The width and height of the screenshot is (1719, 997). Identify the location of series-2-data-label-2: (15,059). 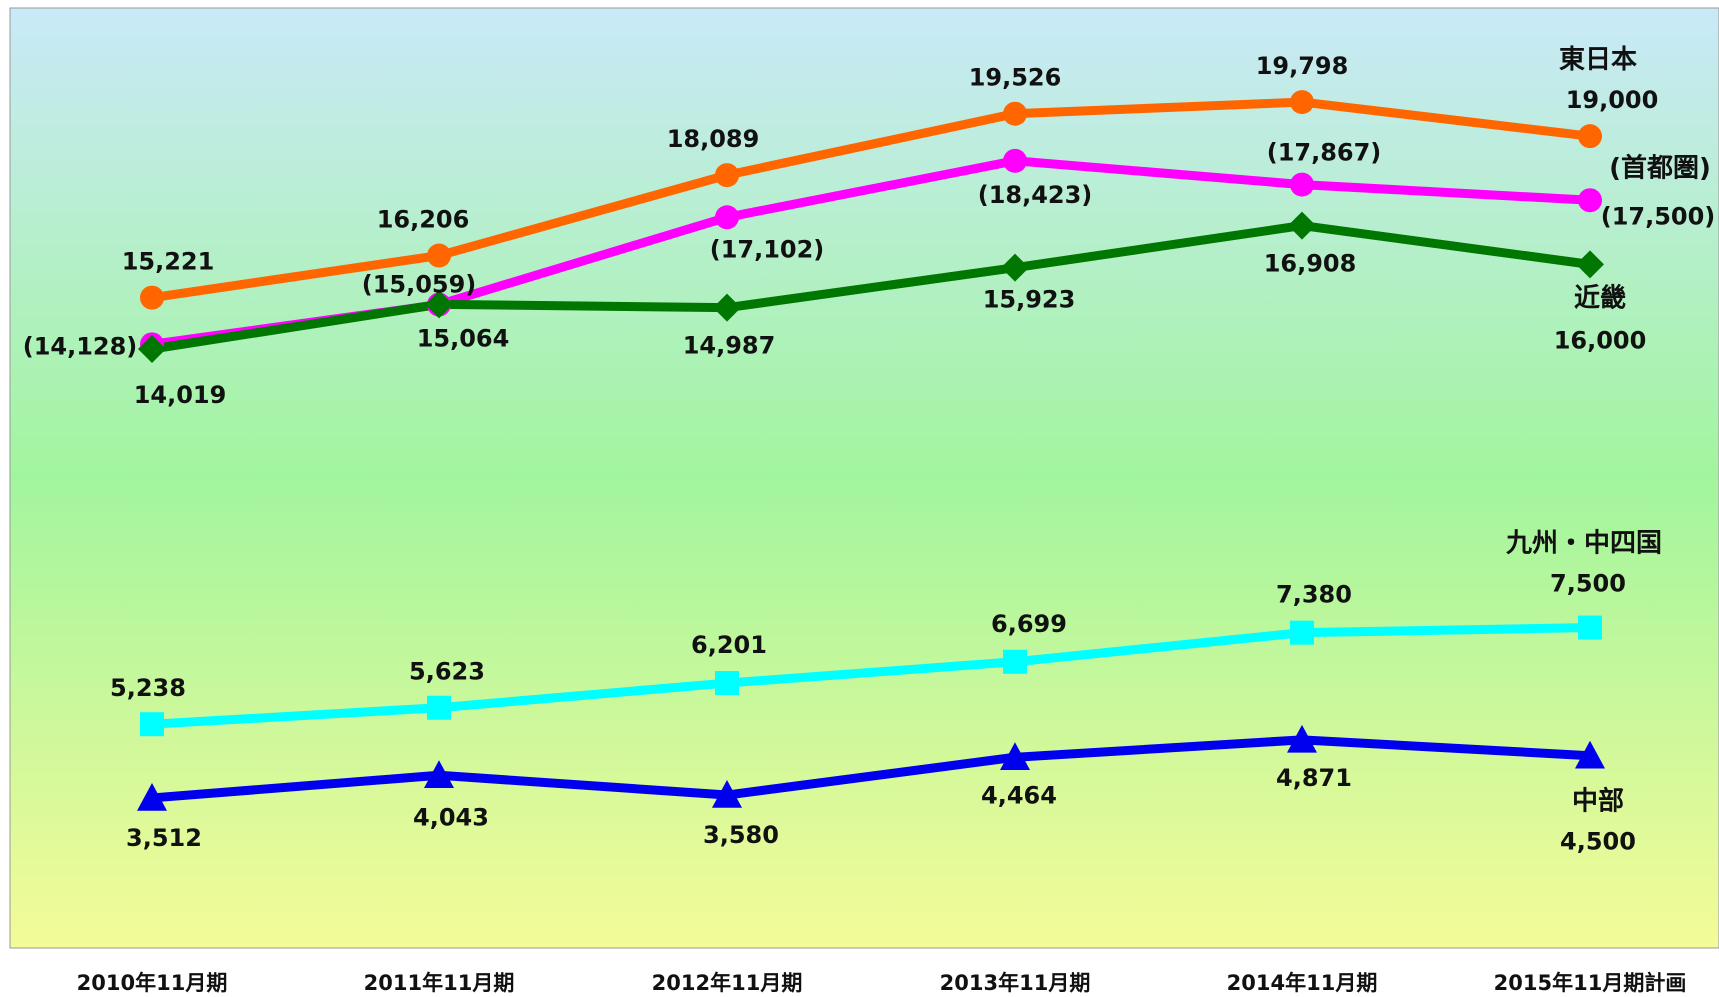
(419, 285).